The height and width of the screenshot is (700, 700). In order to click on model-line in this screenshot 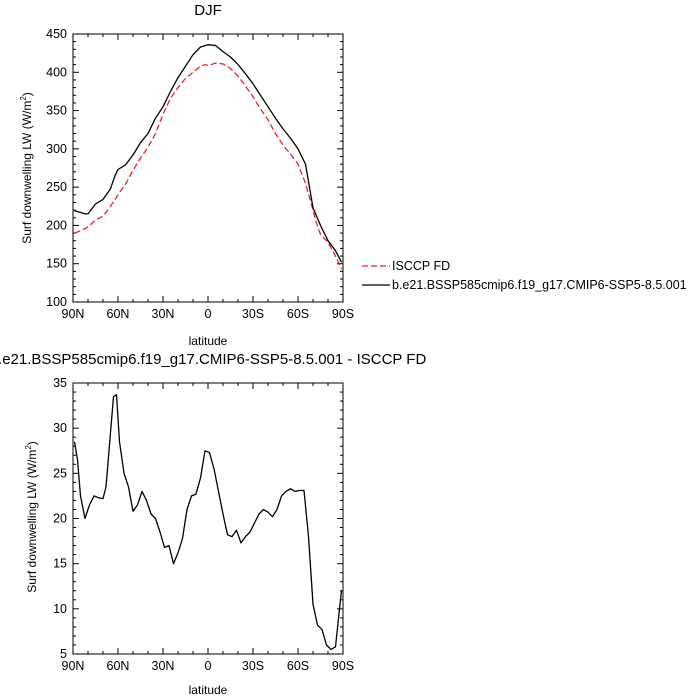, I will do `click(208, 153)`.